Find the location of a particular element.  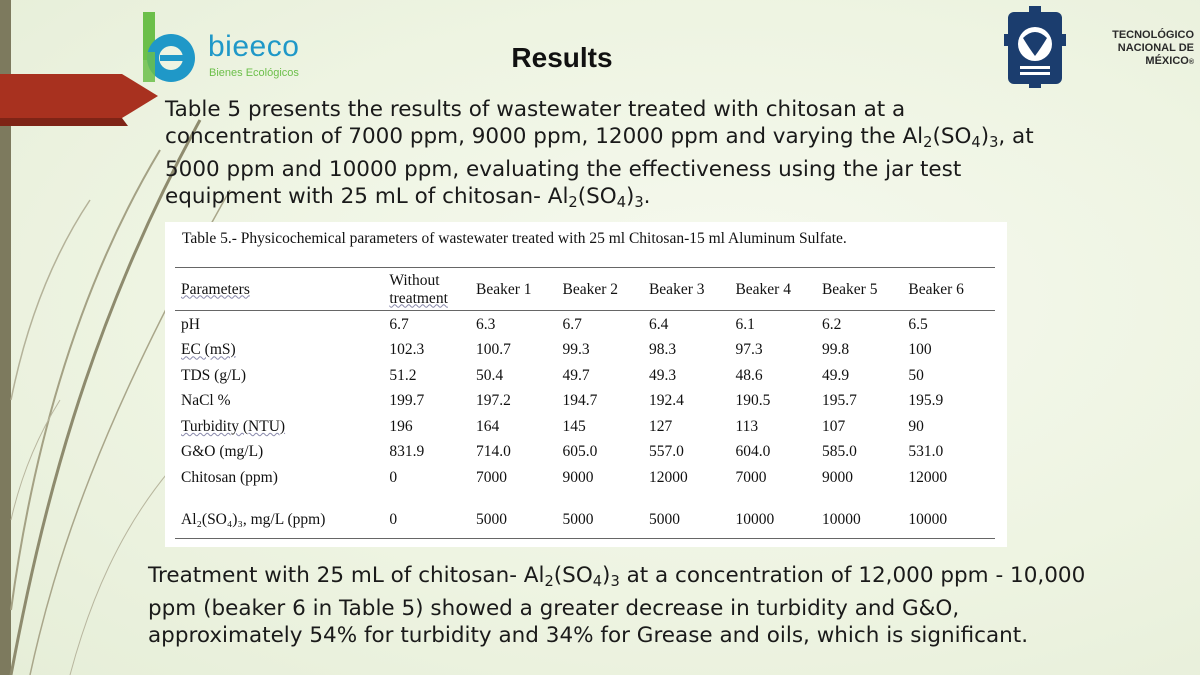

table-cell: 585.0 is located at coordinates (839, 452).